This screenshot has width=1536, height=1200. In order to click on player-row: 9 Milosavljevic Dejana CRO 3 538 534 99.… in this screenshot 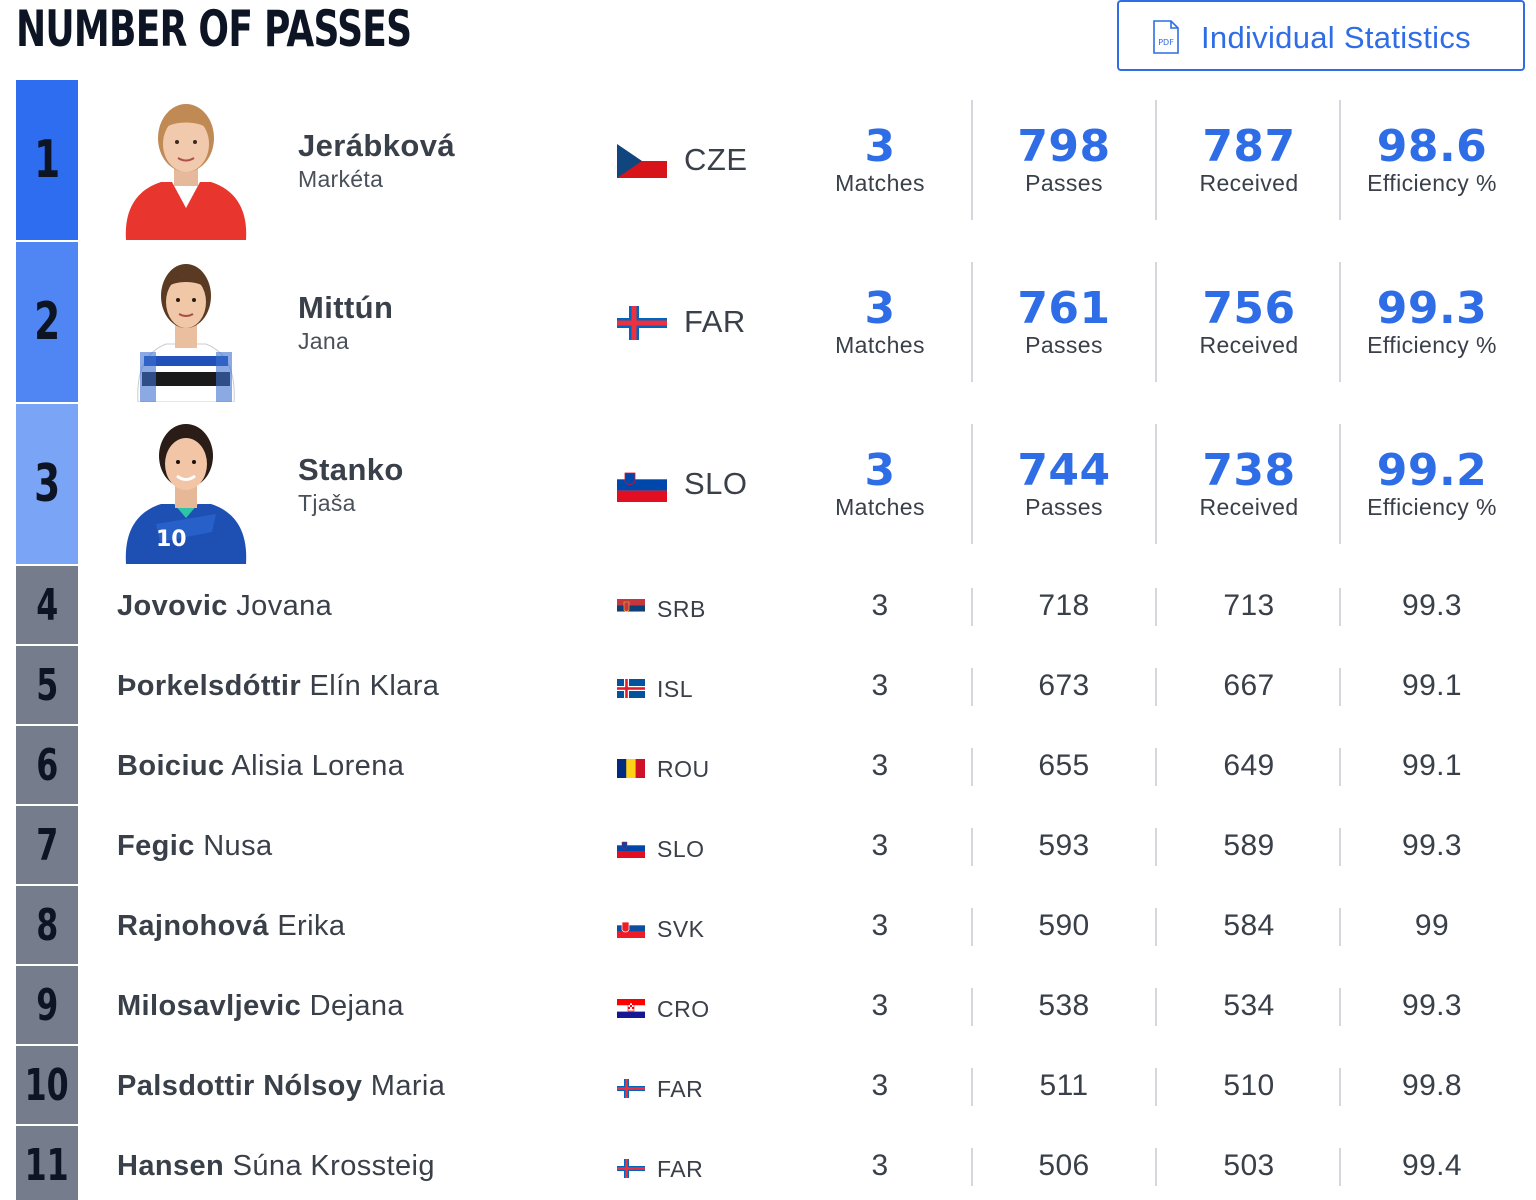, I will do `click(776, 1006)`.